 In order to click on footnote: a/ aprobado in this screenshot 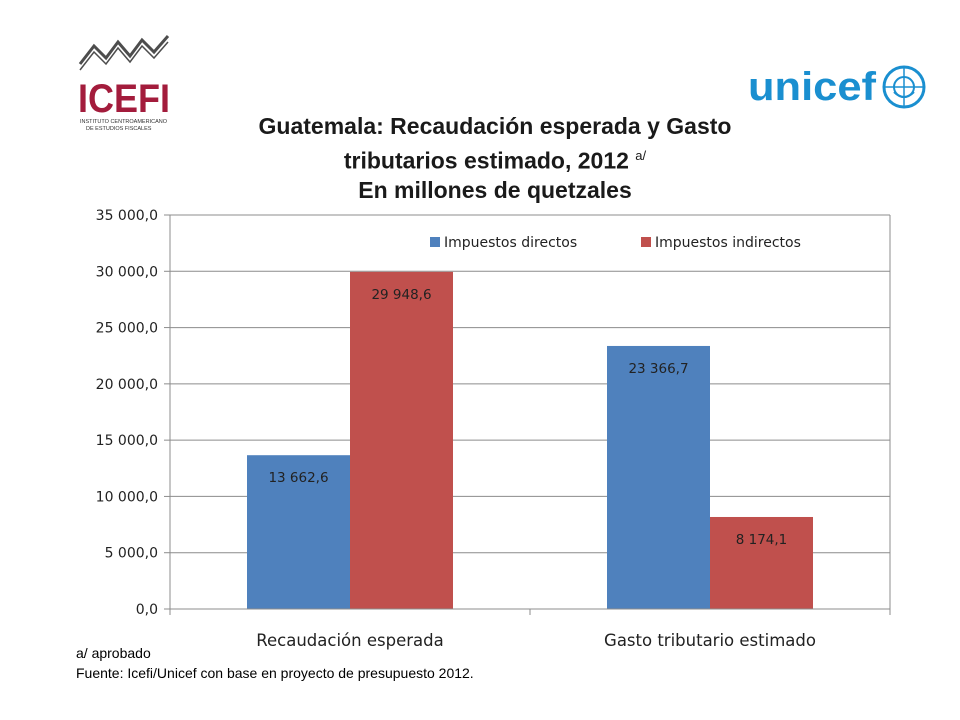, I will do `click(113, 653)`.